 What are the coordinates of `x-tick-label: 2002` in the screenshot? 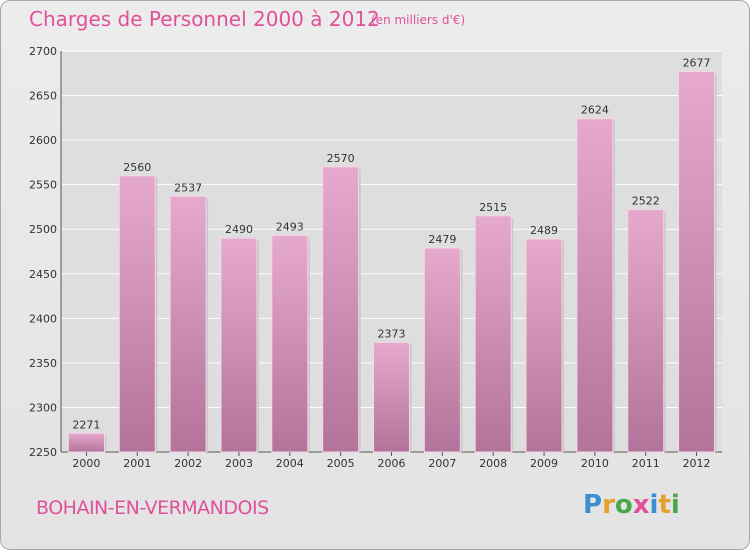 It's located at (188, 463).